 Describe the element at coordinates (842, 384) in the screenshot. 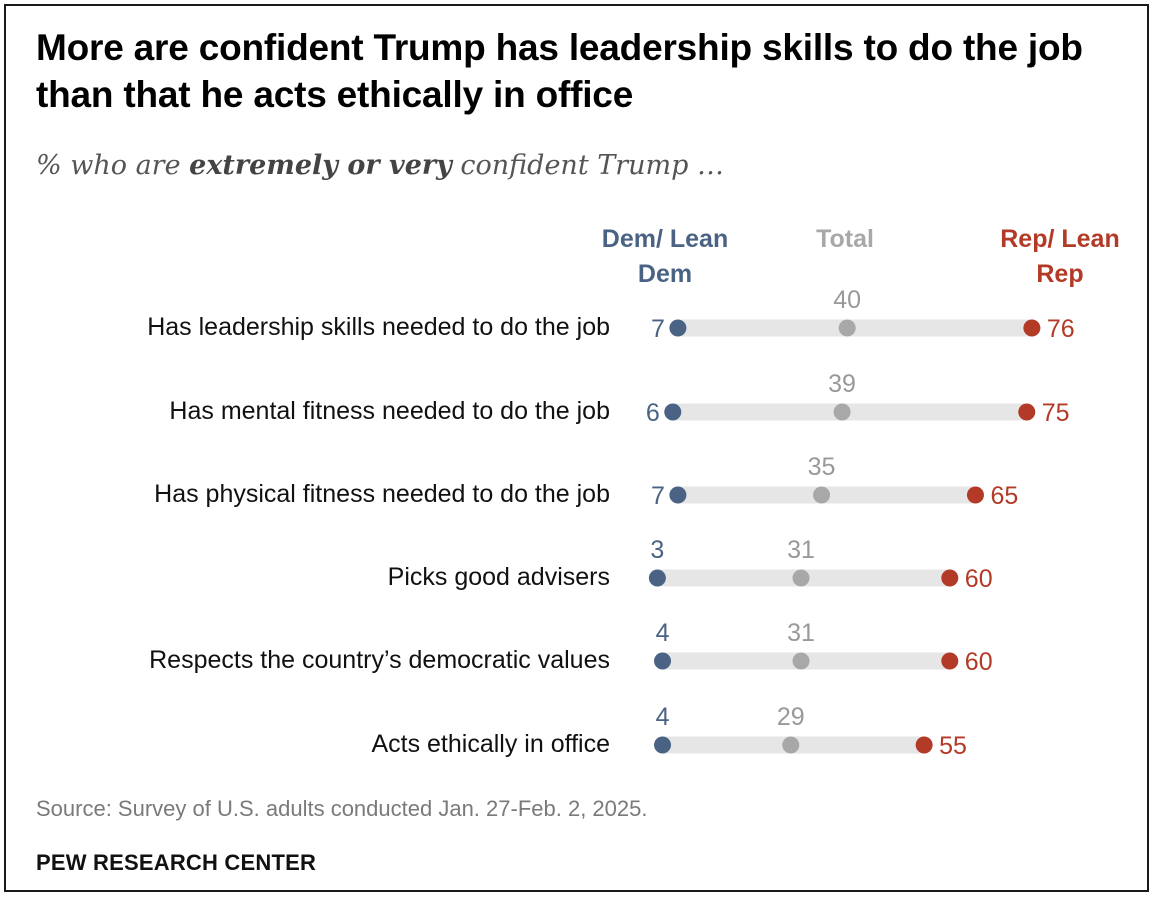

I see `value-label-total: 39` at that location.